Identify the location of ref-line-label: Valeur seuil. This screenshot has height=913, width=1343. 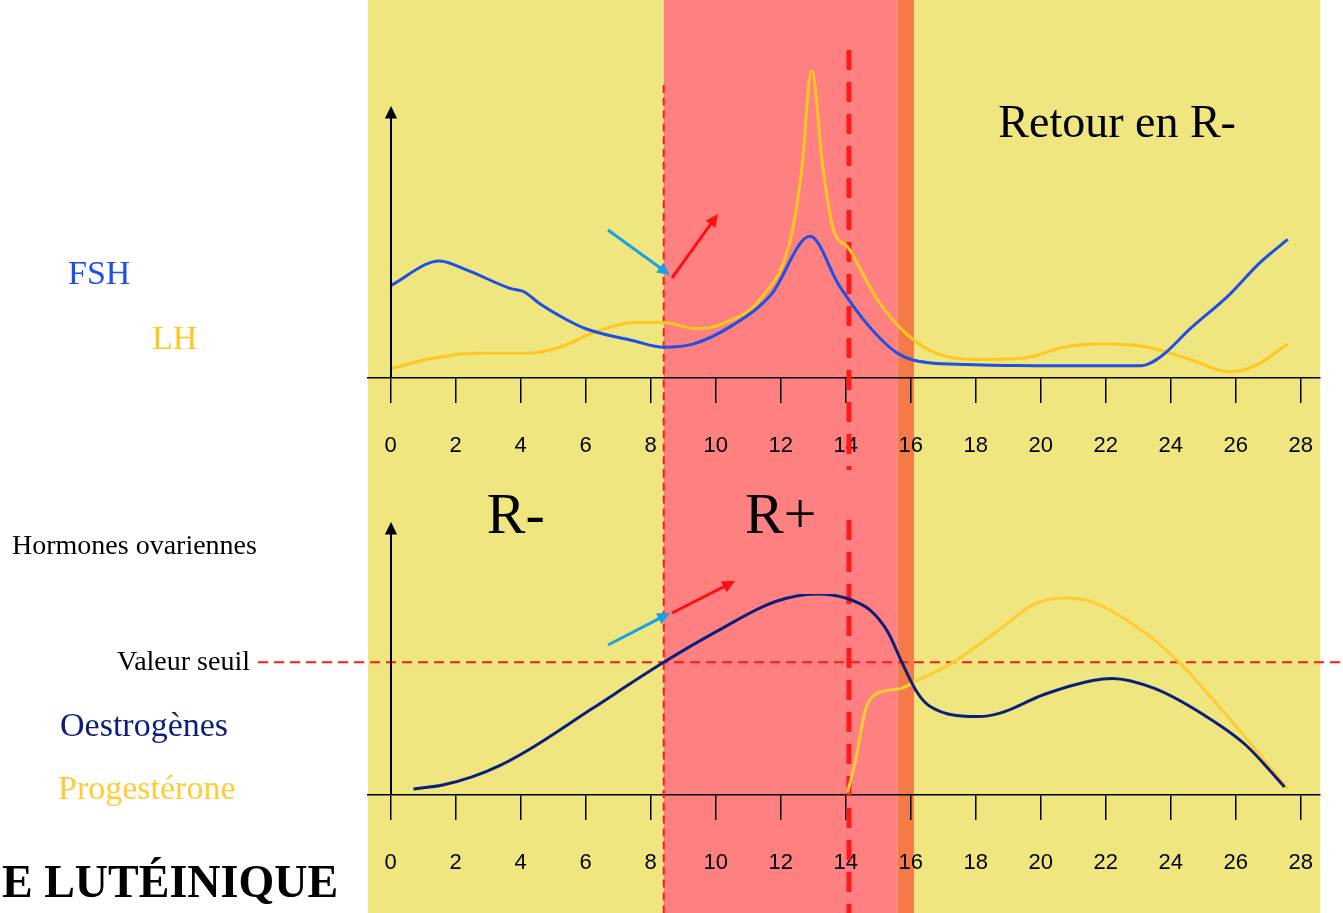
(184, 660).